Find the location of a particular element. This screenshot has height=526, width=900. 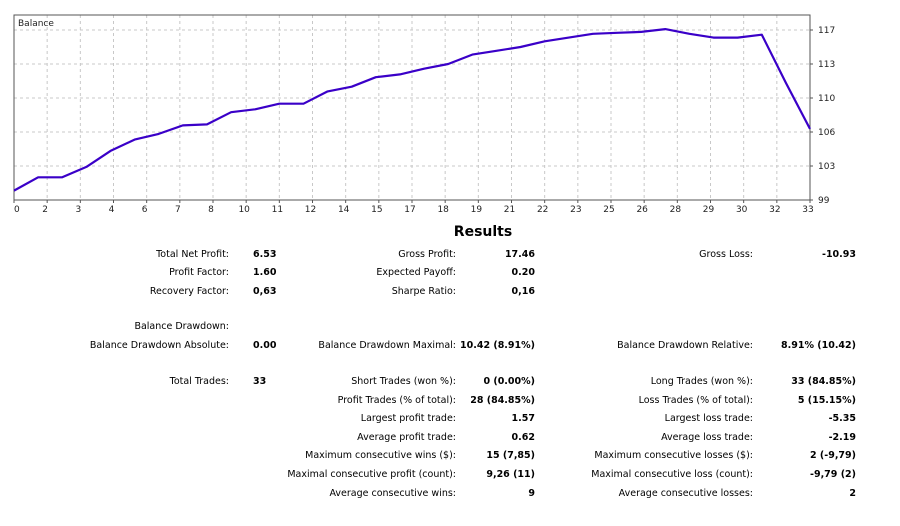

stat-value: 10.42 (8.91%) is located at coordinates (497, 345).